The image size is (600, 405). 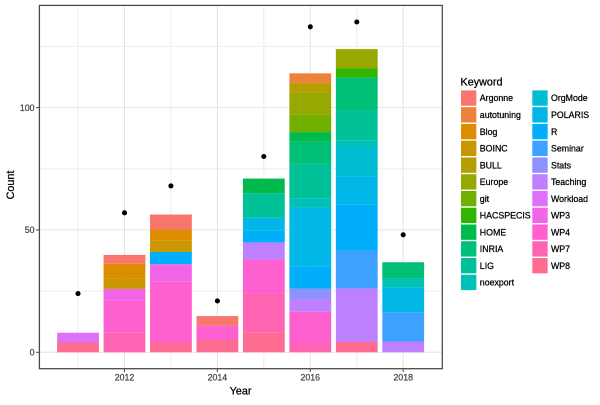 What do you see at coordinates (30, 230) in the screenshot?
I see `svg-text: 50` at bounding box center [30, 230].